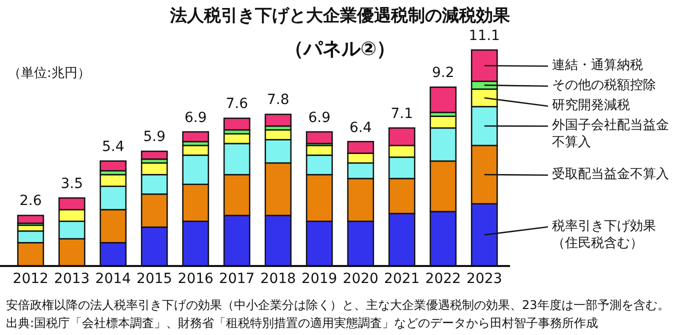 The width and height of the screenshot is (680, 335). What do you see at coordinates (113, 147) in the screenshot?
I see `annotation: 5.4` at bounding box center [113, 147].